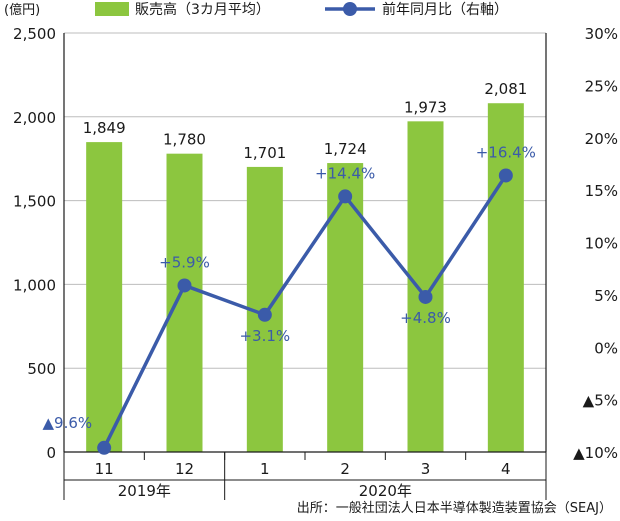  I want to click on left-axis-unit: (億円), so click(22, 10).